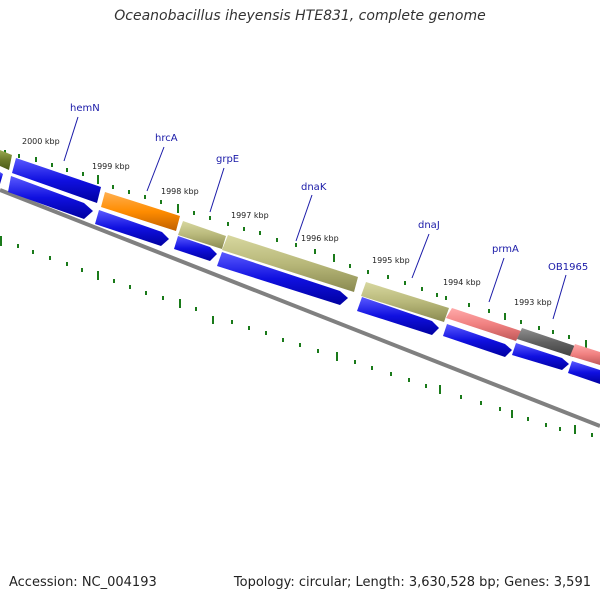 The height and width of the screenshot is (600, 600). Describe the element at coordinates (568, 267) in the screenshot. I see `gene-label-OB1965: OB1965` at that location.